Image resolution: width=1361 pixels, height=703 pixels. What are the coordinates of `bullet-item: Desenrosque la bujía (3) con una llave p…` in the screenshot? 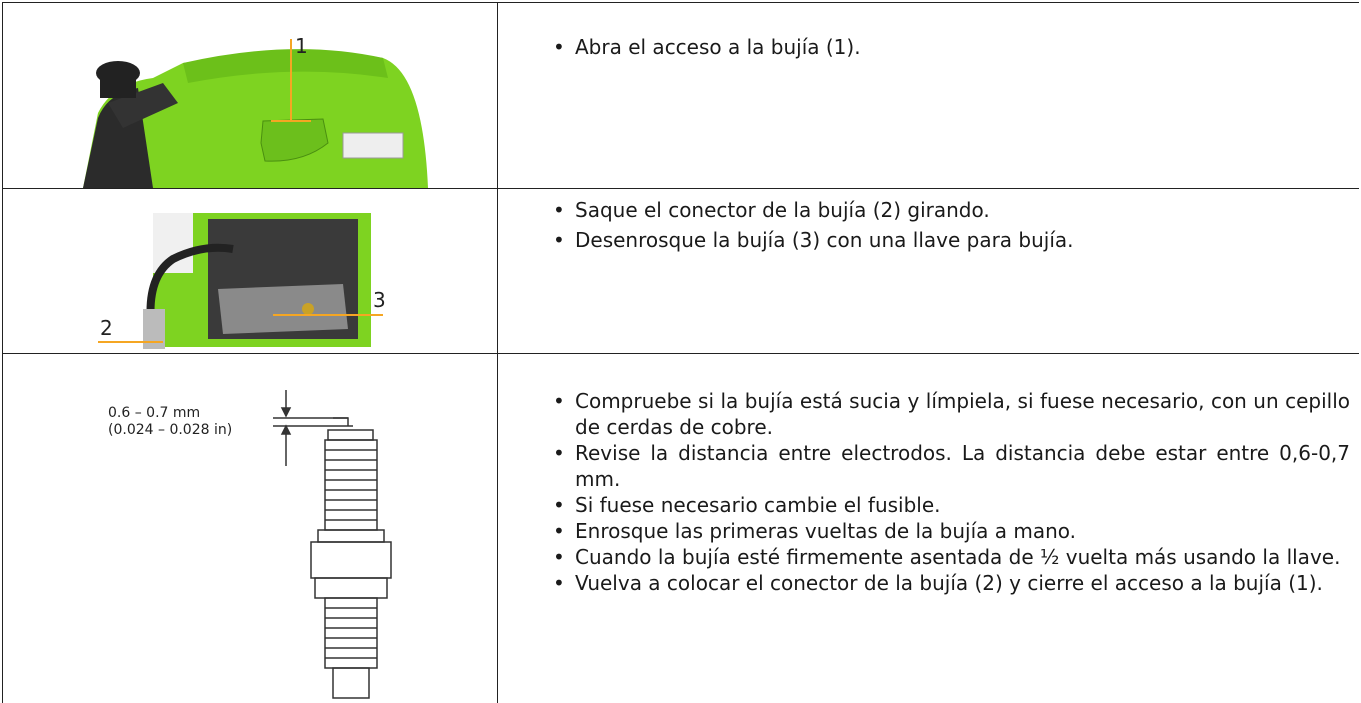 It's located at (951, 240).